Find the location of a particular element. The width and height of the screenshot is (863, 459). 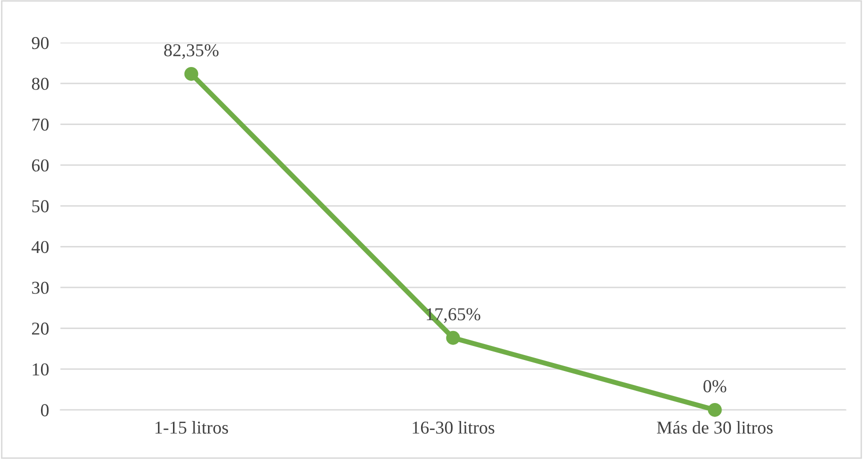

y-tick-label: 0 is located at coordinates (44, 410).